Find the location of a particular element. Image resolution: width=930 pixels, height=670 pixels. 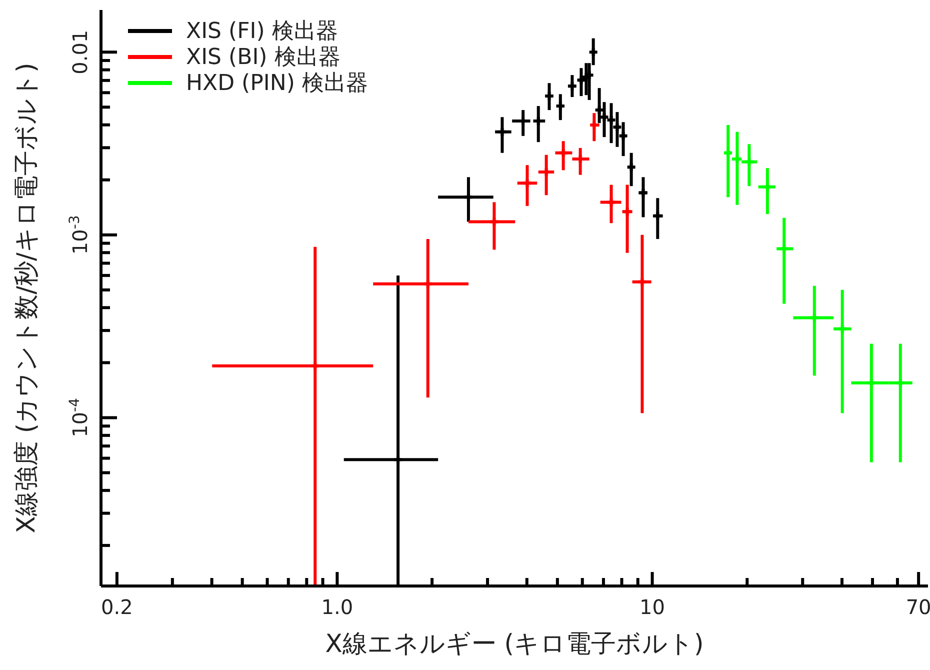

x-tick-label: 70 is located at coordinates (918, 607).